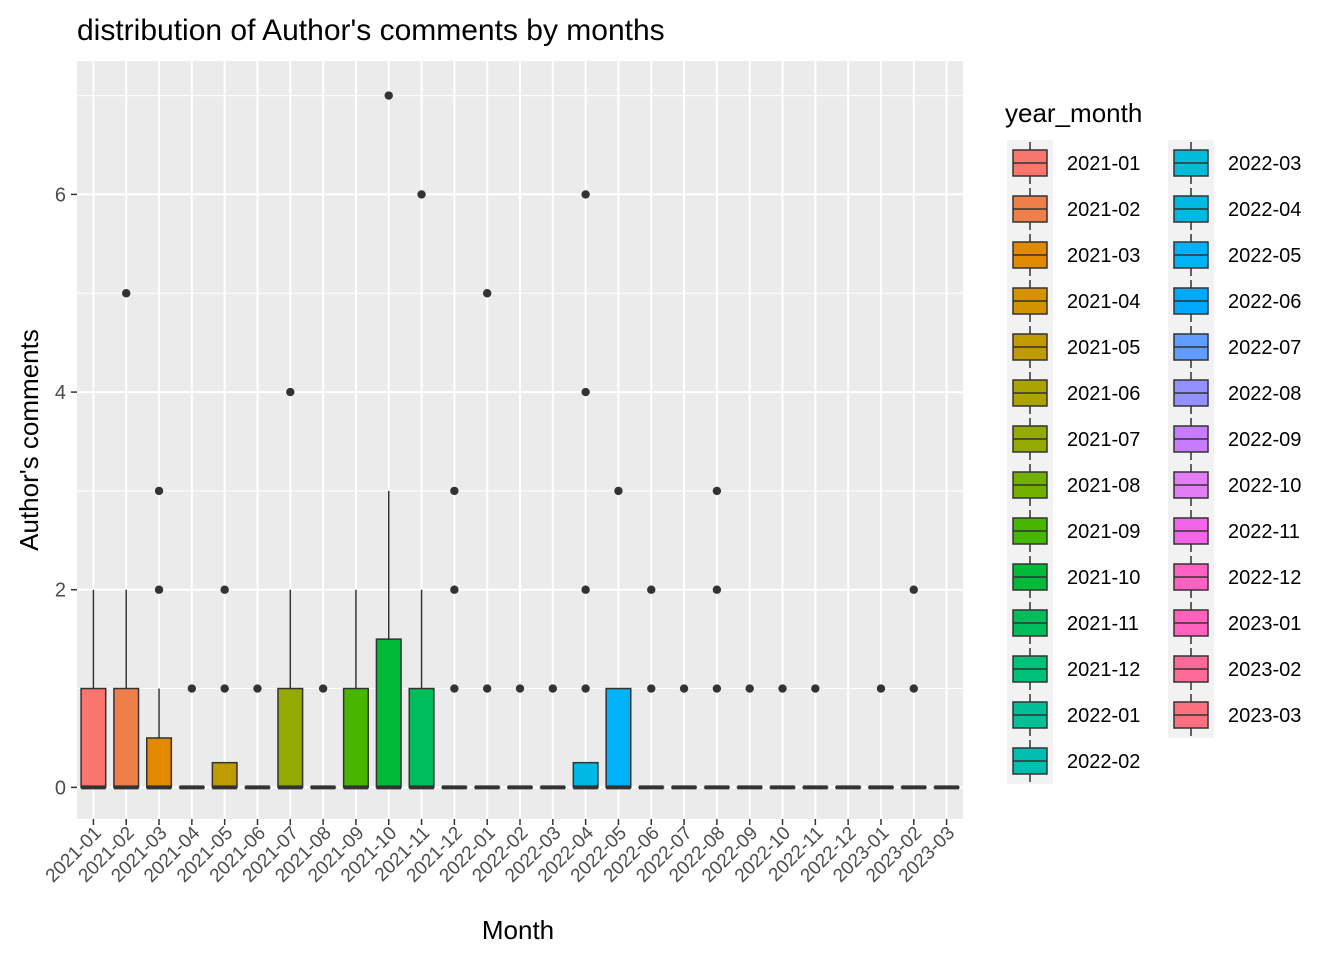  I want to click on legend-label: 2021-08, so click(1103, 486).